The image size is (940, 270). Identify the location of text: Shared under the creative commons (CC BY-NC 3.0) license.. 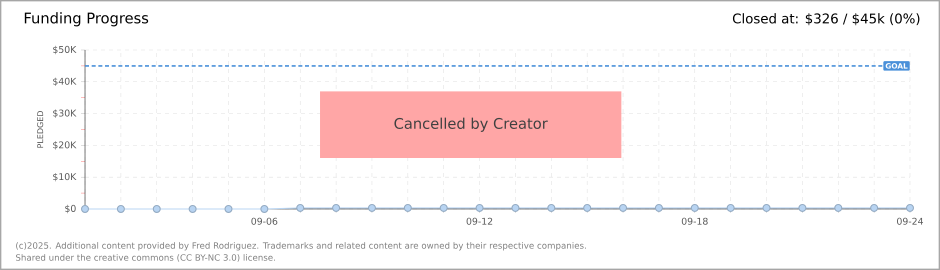
(145, 258).